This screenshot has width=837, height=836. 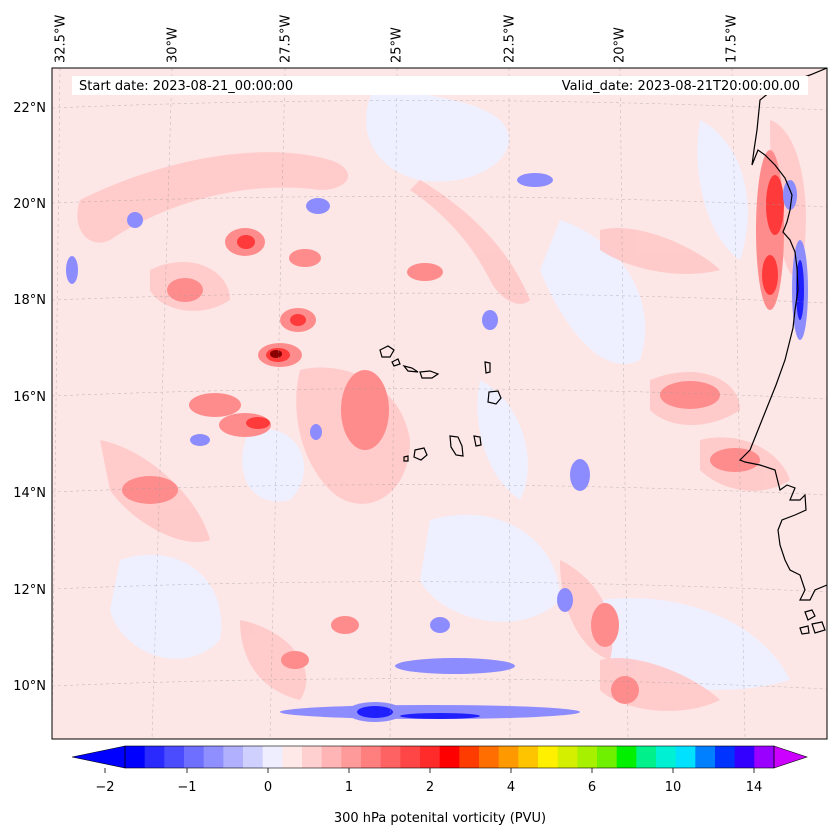 What do you see at coordinates (396, 362) in the screenshot?
I see `sao-vicente` at bounding box center [396, 362].